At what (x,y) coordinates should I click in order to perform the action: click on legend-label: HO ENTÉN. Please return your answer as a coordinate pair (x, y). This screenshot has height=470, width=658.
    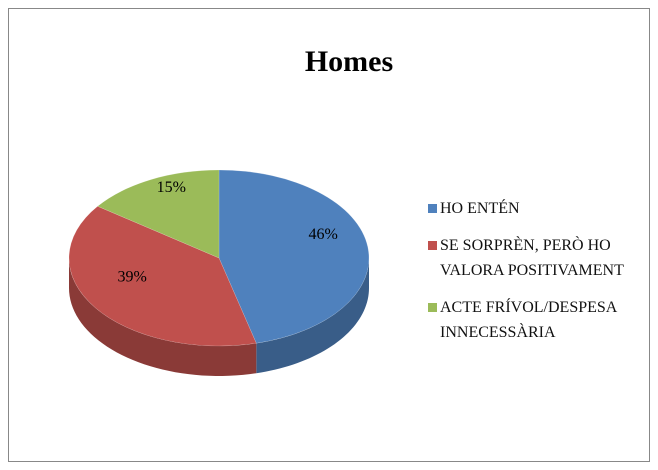
    Looking at the image, I should click on (480, 208).